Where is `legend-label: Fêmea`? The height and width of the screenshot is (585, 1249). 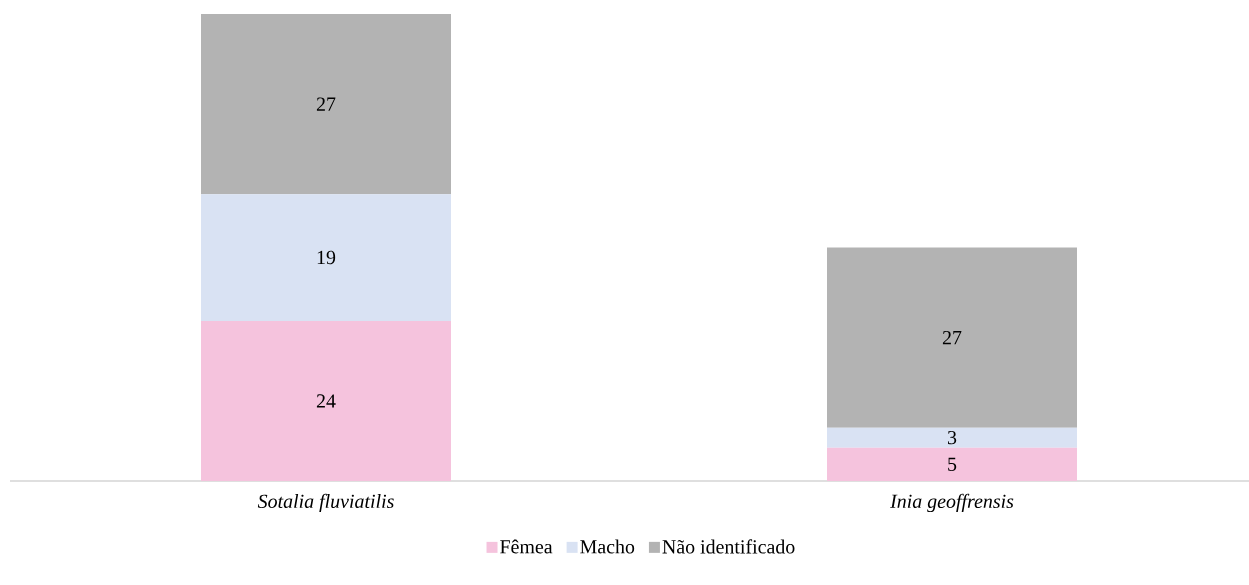 legend-label: Fêmea is located at coordinates (526, 546).